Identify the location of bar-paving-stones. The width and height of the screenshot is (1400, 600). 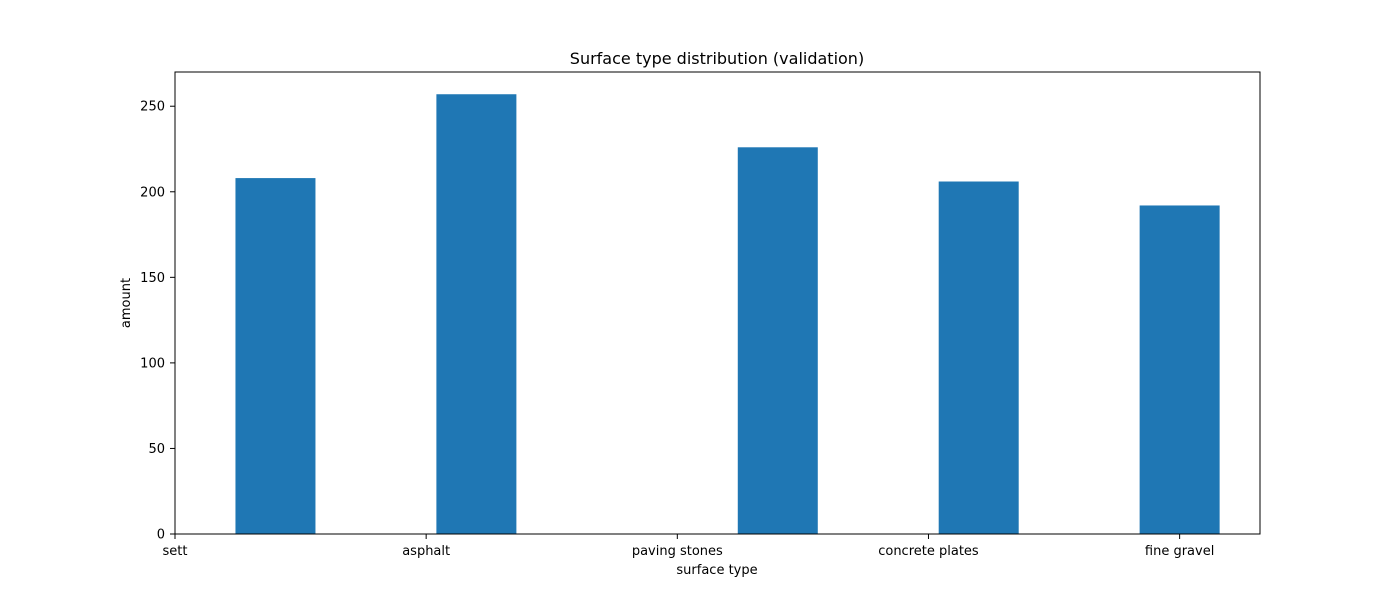
(777, 341).